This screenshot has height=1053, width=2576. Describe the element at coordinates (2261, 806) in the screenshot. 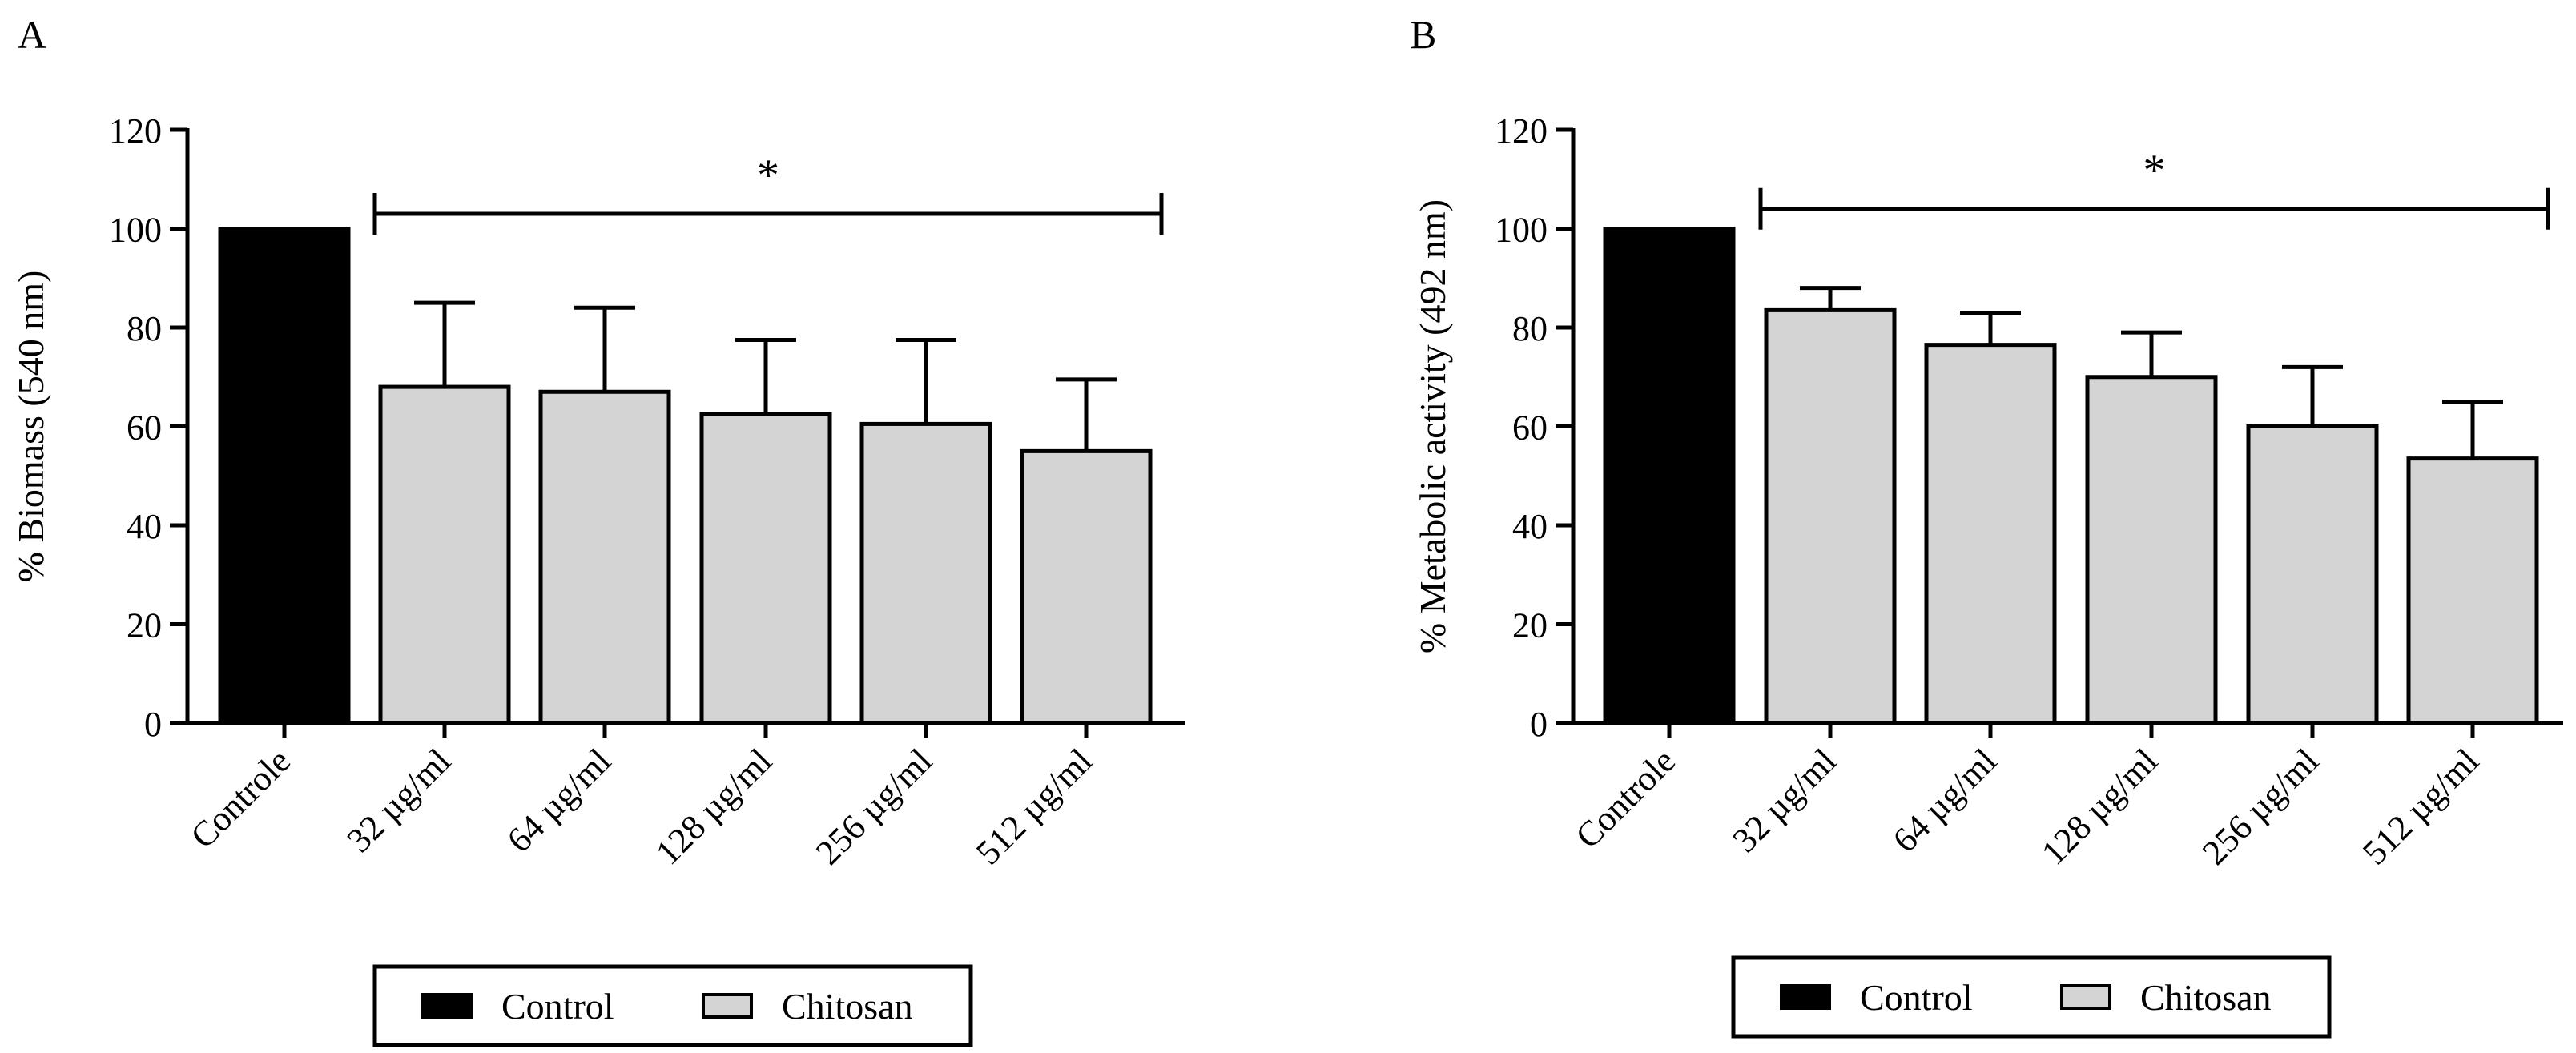

I see `panel-b-x-tick-label-4: 256 µg/ml` at that location.